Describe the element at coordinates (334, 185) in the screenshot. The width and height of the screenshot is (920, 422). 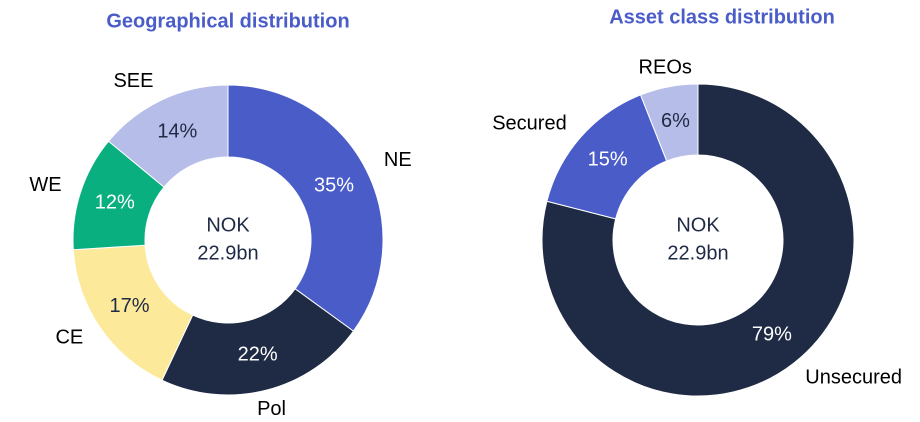
I see `value-label: 35%` at that location.